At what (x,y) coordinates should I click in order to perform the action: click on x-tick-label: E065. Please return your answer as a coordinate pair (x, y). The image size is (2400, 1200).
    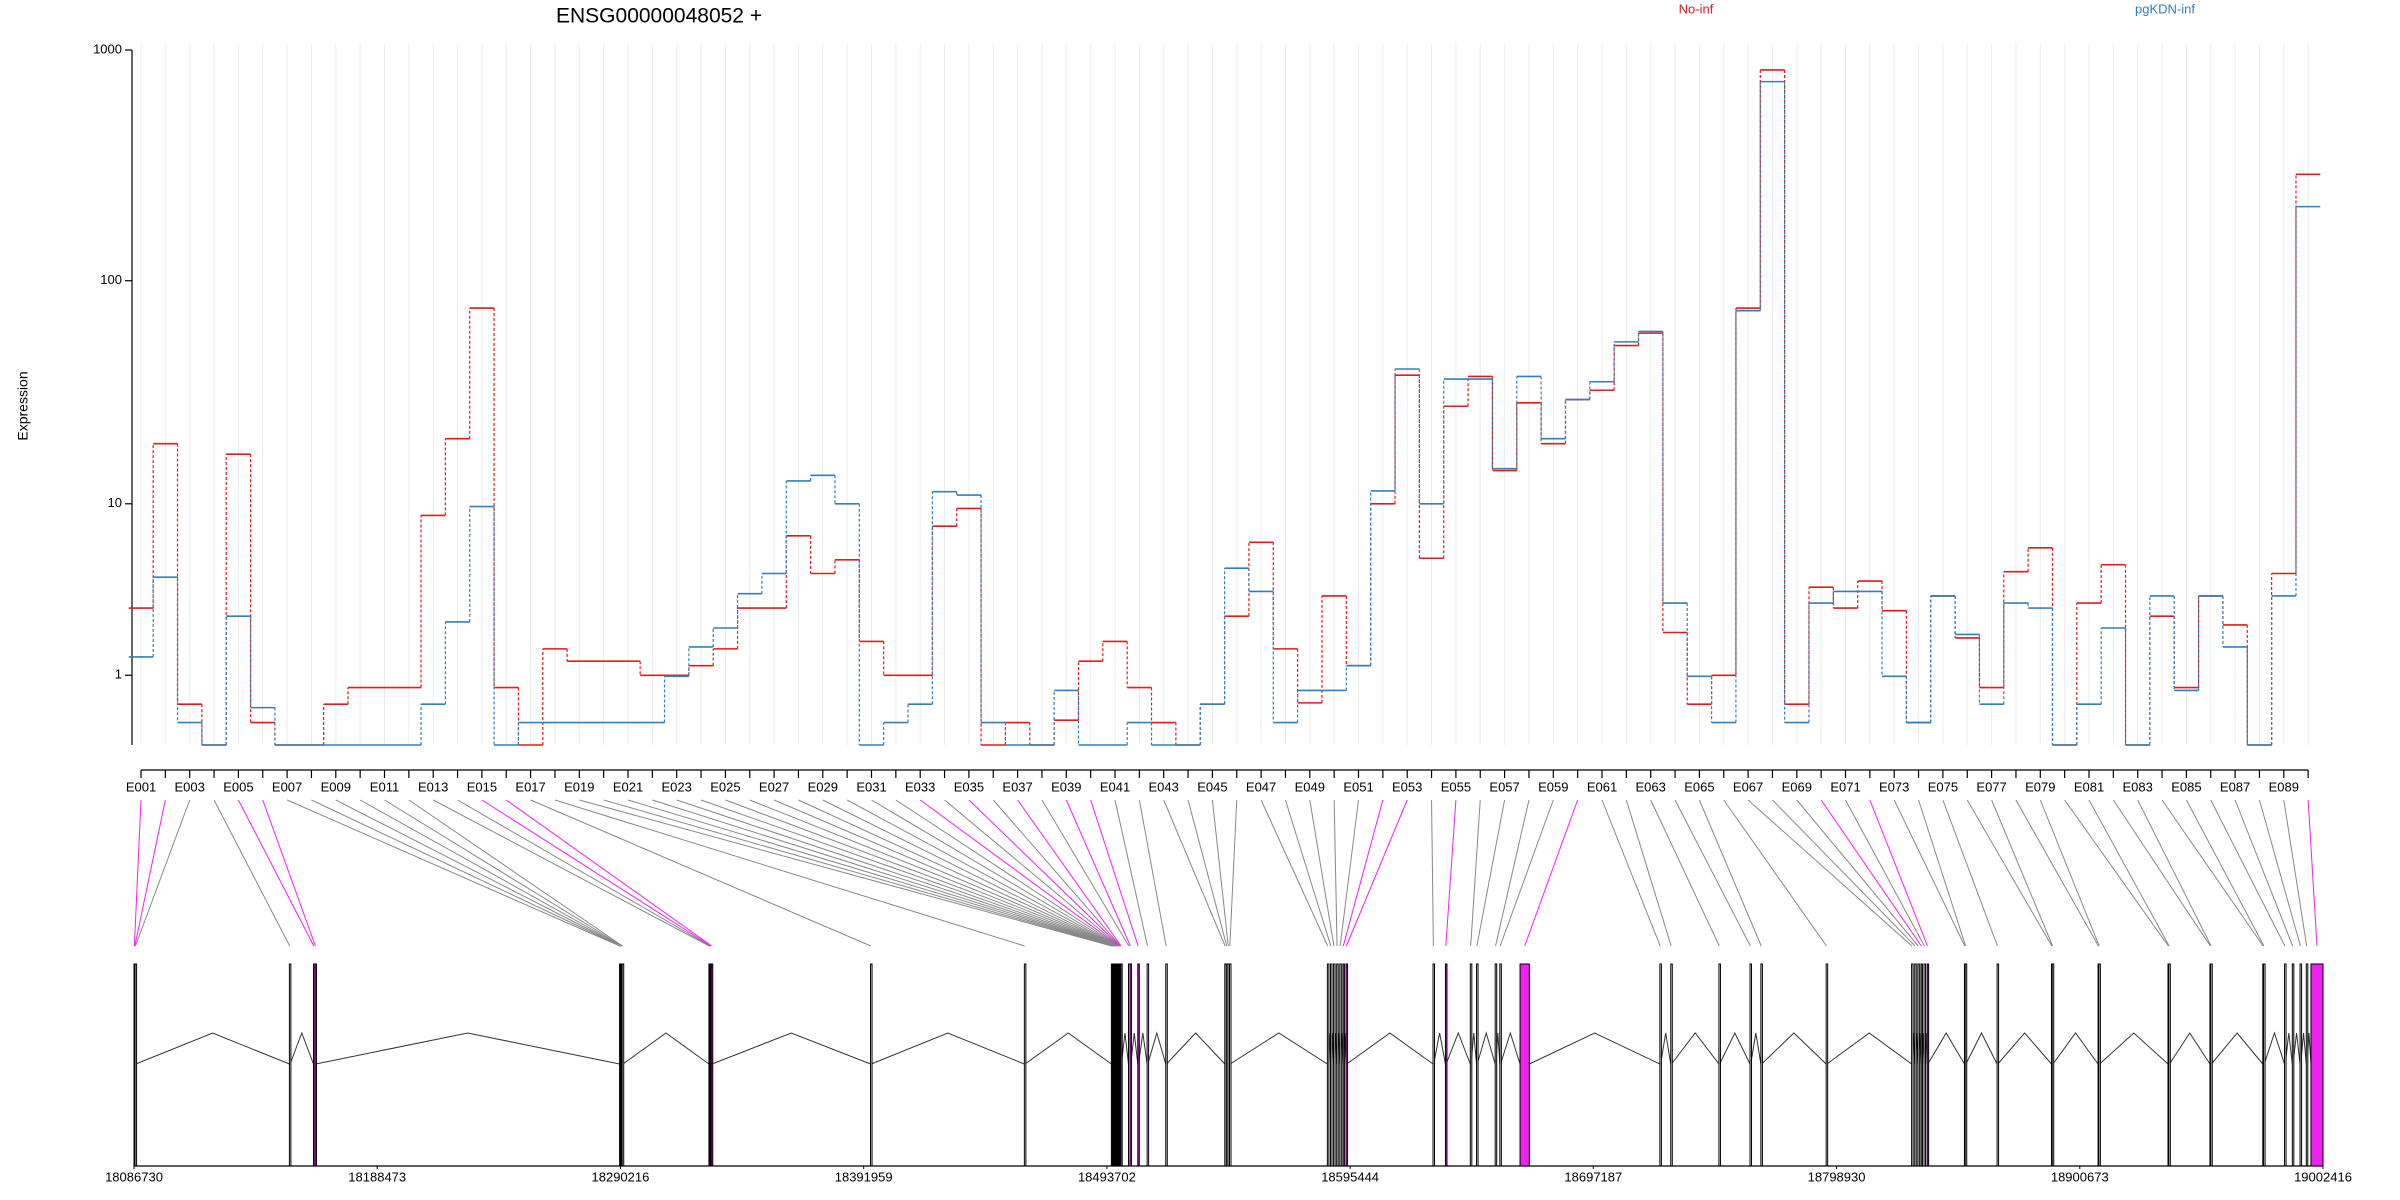
    Looking at the image, I should click on (1699, 786).